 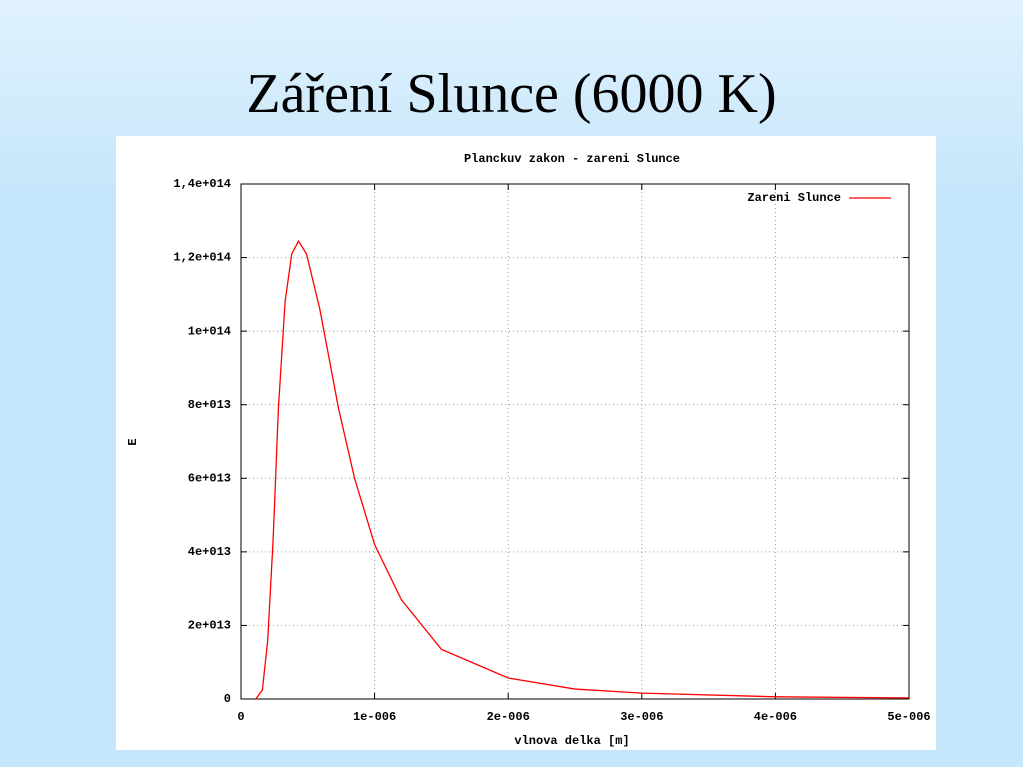 What do you see at coordinates (202, 258) in the screenshot?
I see `y-tick-label: 1,2e+014` at bounding box center [202, 258].